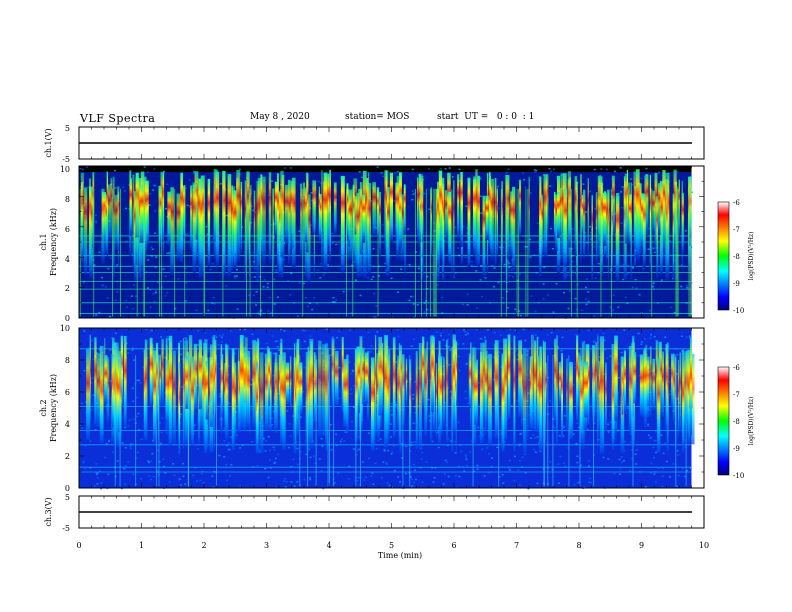 The height and width of the screenshot is (612, 792). Describe the element at coordinates (280, 117) in the screenshot. I see `date-label: May 8 , 2020` at that location.